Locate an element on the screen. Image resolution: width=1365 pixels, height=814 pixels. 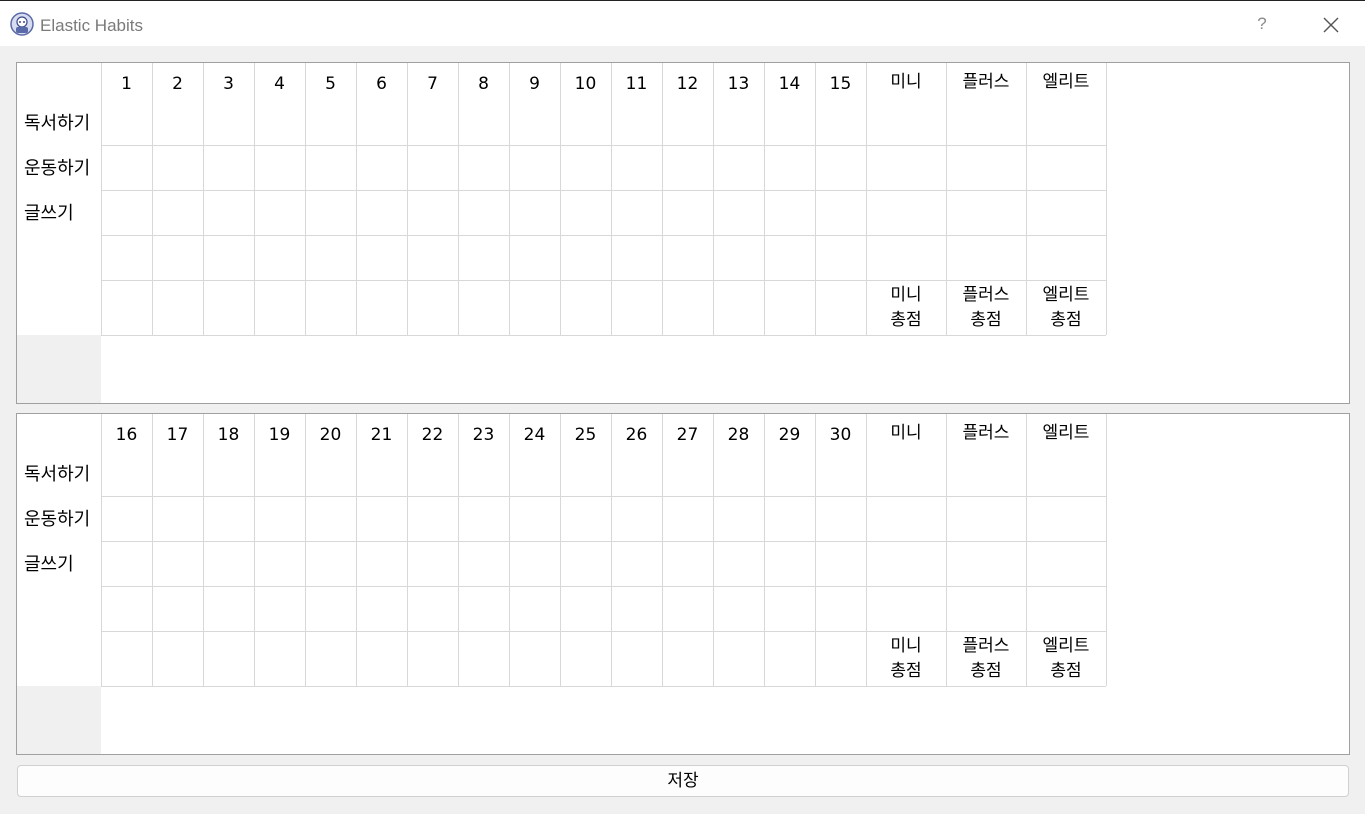
title-bar: Elastic Habits ? is located at coordinates (682, 23).